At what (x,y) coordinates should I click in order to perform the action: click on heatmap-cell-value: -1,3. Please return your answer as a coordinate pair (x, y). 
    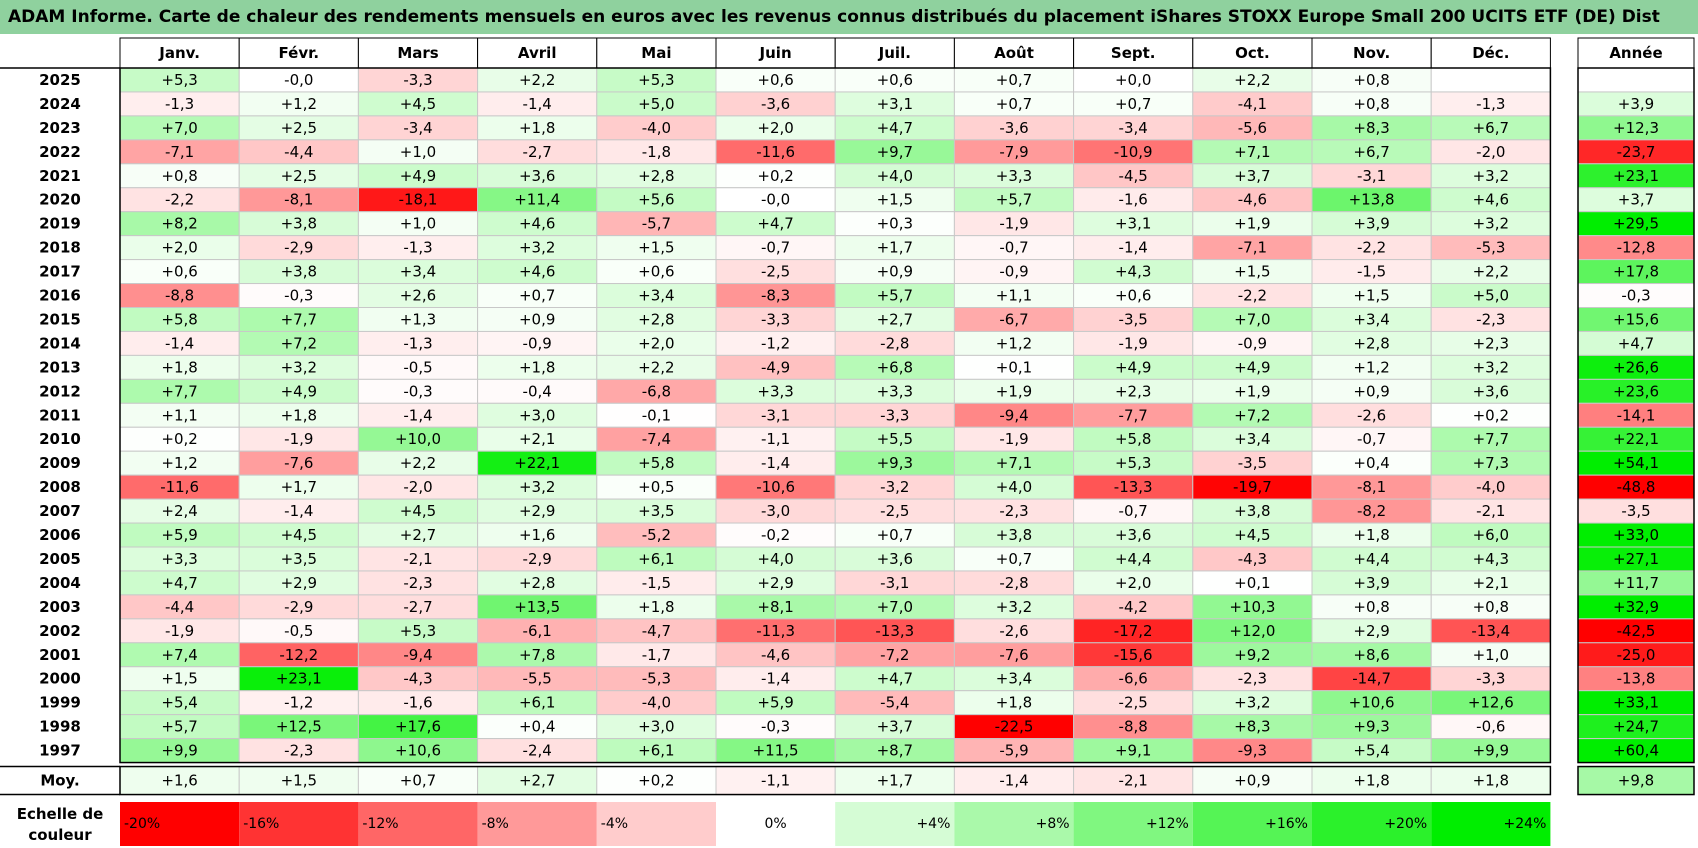
    Looking at the image, I should click on (179, 104).